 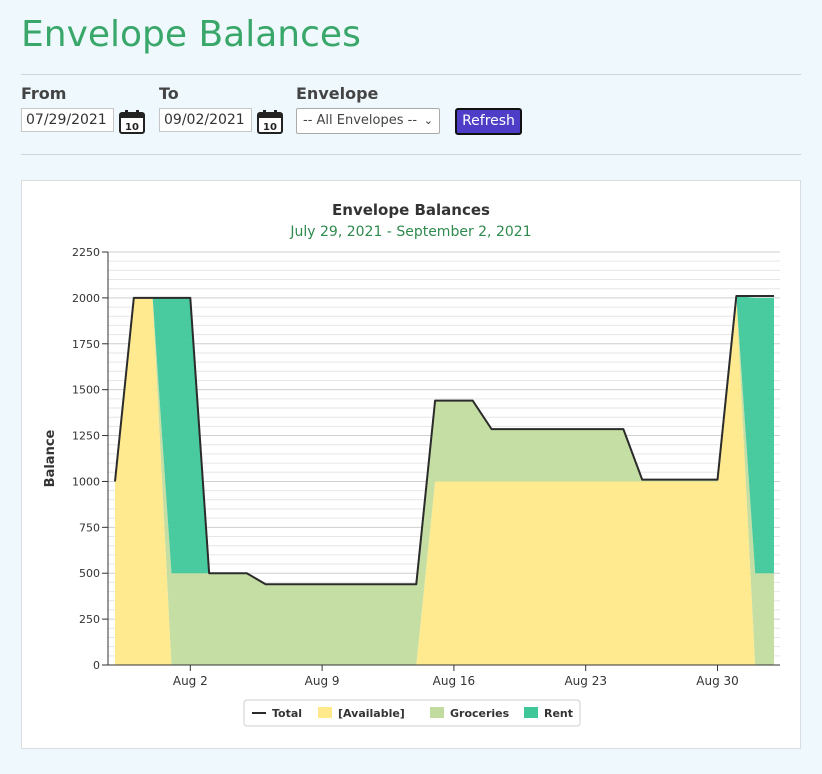 I want to click on envelope-field: Envelope -- All Envelopes -- ⌄, so click(x=368, y=109).